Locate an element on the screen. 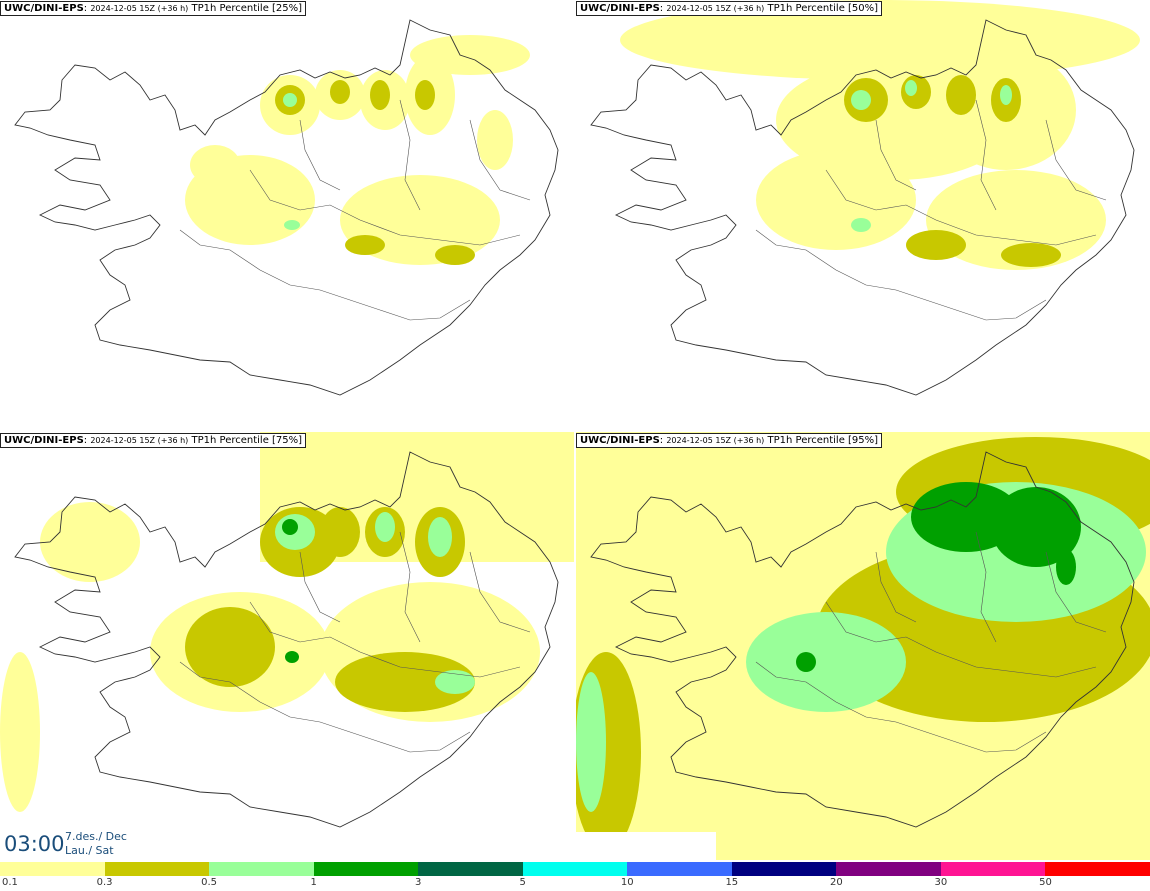  colorbar-ticks: 0.1 0.3 0.5 1 3 5 10 15 20 30 50 is located at coordinates (575, 884).